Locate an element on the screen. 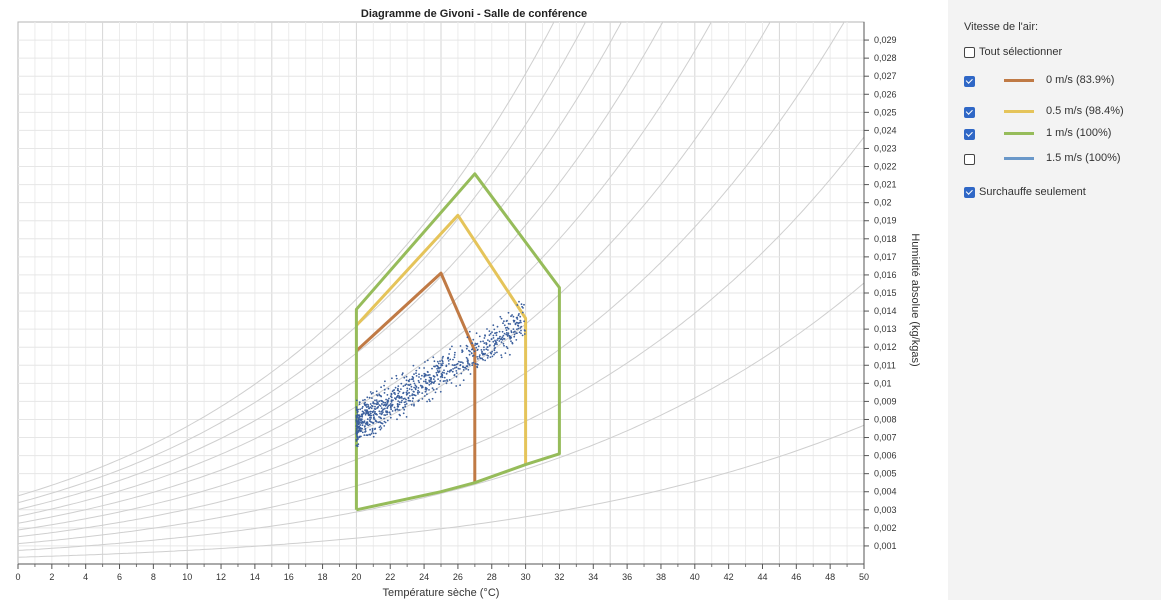 This screenshot has height=600, width=1161. y-tick-label: 0,022 is located at coordinates (885, 167).